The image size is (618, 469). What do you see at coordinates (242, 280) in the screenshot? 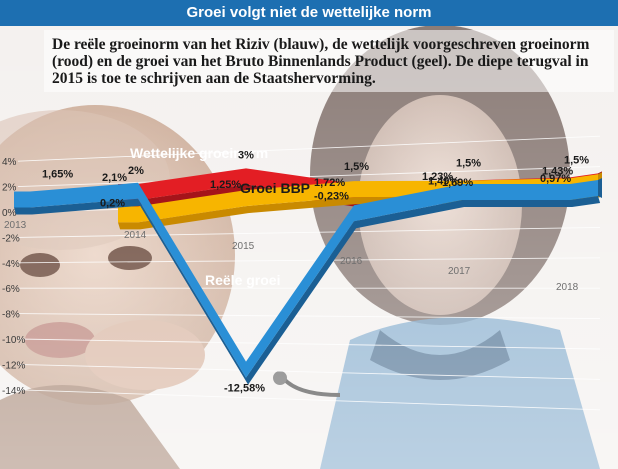
I see `series-name-label: Reële groei` at bounding box center [242, 280].